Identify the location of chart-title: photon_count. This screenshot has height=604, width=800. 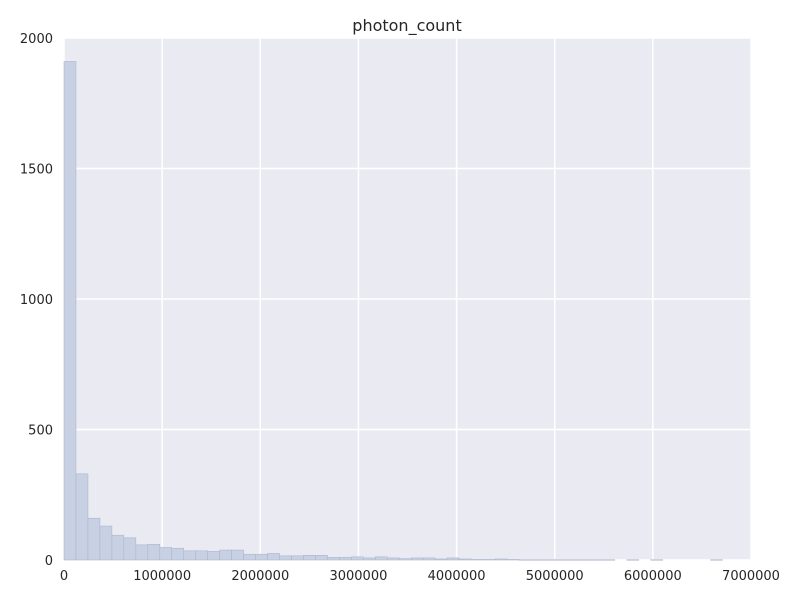
(406, 26).